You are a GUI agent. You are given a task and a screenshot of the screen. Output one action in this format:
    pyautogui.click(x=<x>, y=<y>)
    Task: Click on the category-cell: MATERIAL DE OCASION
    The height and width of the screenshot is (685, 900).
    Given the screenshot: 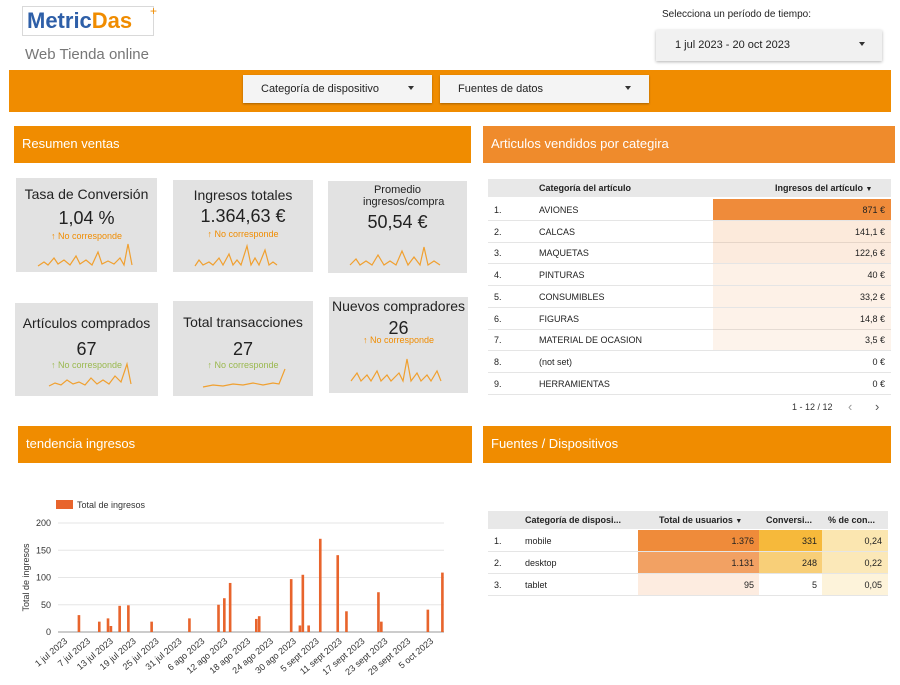 What is the action you would take?
    pyautogui.click(x=591, y=340)
    